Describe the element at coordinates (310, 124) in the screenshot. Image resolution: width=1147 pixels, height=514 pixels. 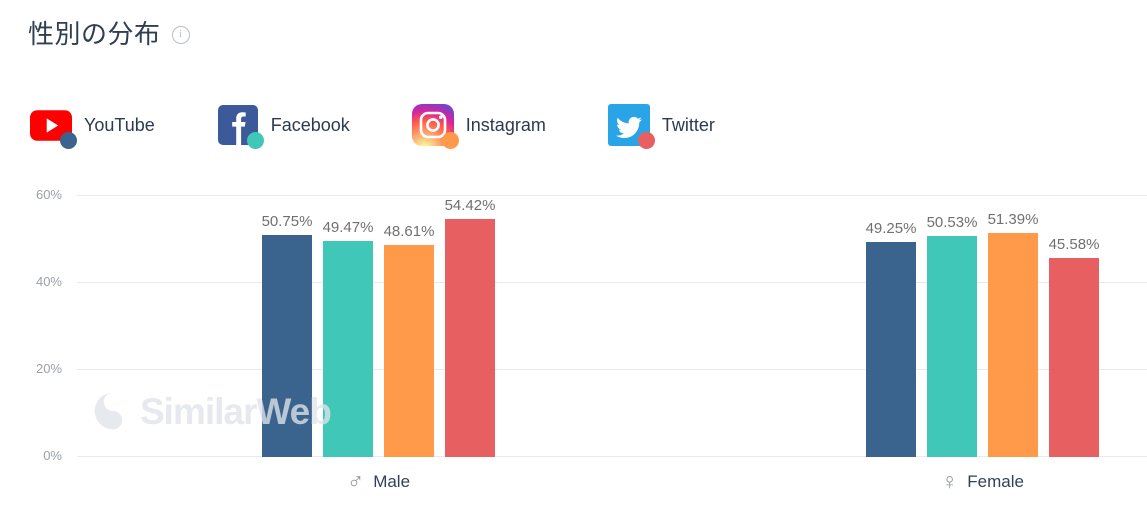
I see `legend-label: Facebook` at that location.